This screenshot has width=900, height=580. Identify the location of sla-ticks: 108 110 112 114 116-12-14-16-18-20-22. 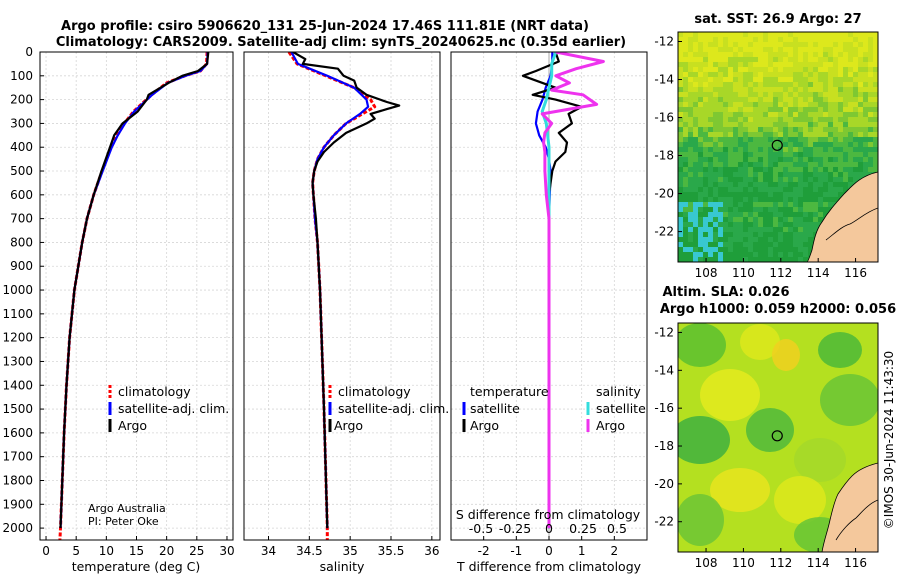
(760, 447).